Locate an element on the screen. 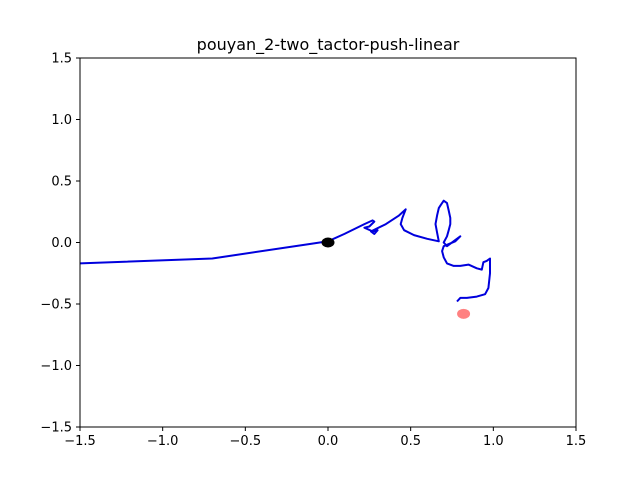 The width and height of the screenshot is (640, 480). y-tick-label: −0.5 is located at coordinates (56, 305).